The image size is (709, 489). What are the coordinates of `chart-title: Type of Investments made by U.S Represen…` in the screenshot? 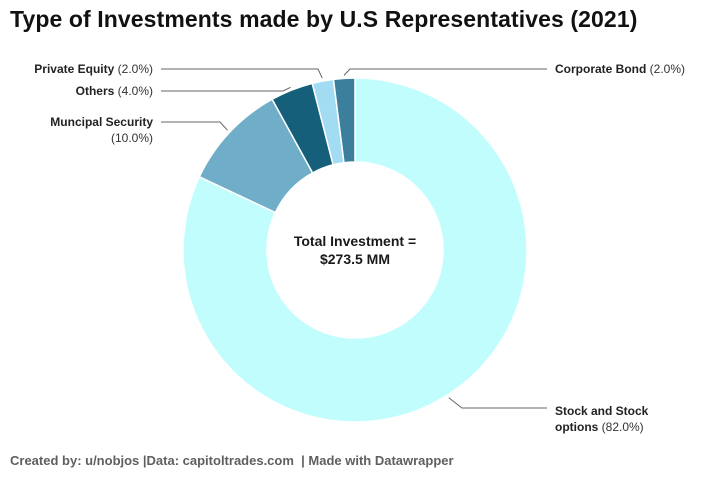 It's located at (324, 19).